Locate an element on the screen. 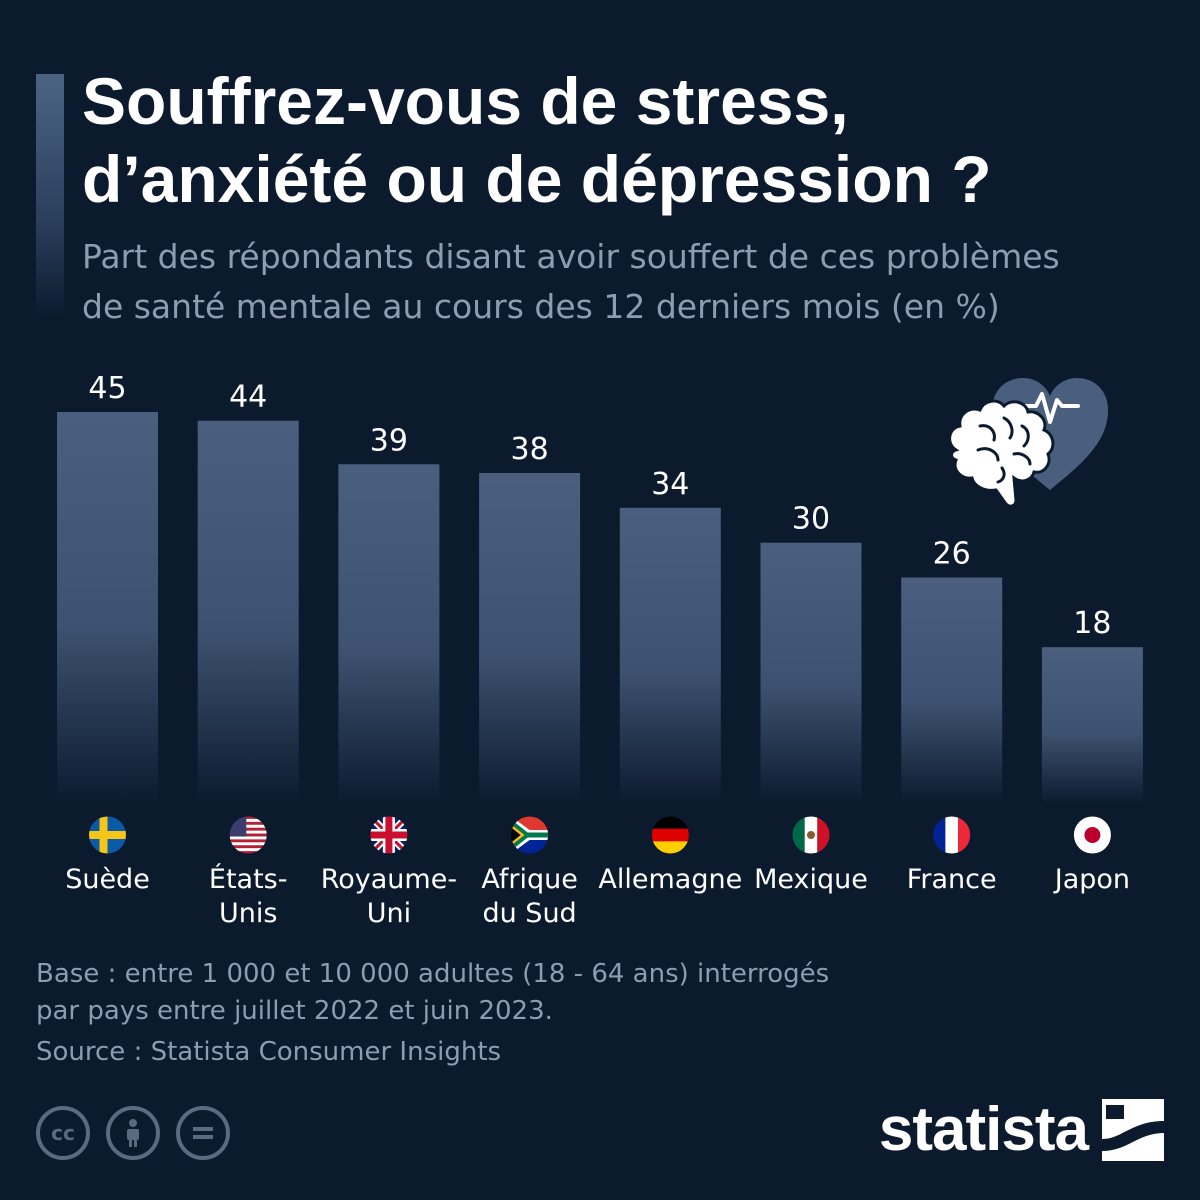 The image size is (1200, 1200). statista-logo: statista is located at coordinates (1021, 1129).